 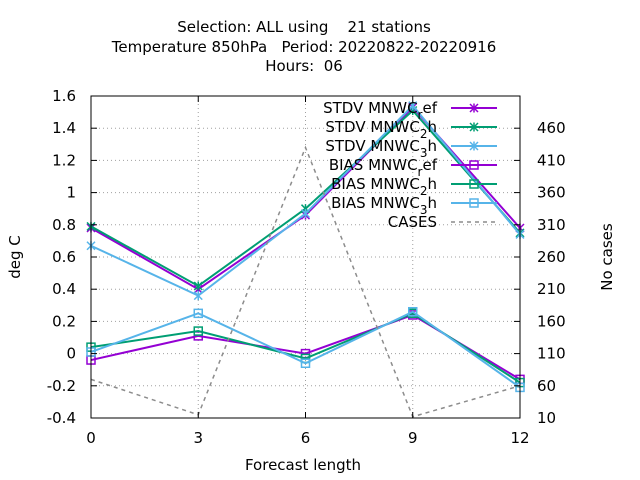 What do you see at coordinates (61, 386) in the screenshot?
I see `y-tick-label: -0.2` at bounding box center [61, 386].